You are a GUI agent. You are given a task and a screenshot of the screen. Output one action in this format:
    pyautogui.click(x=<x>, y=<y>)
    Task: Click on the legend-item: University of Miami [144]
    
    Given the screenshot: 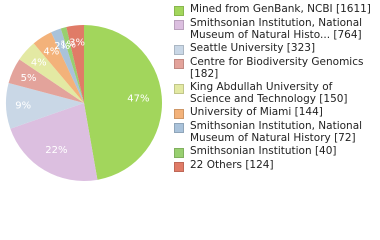 What is the action you would take?
    pyautogui.click(x=274, y=112)
    